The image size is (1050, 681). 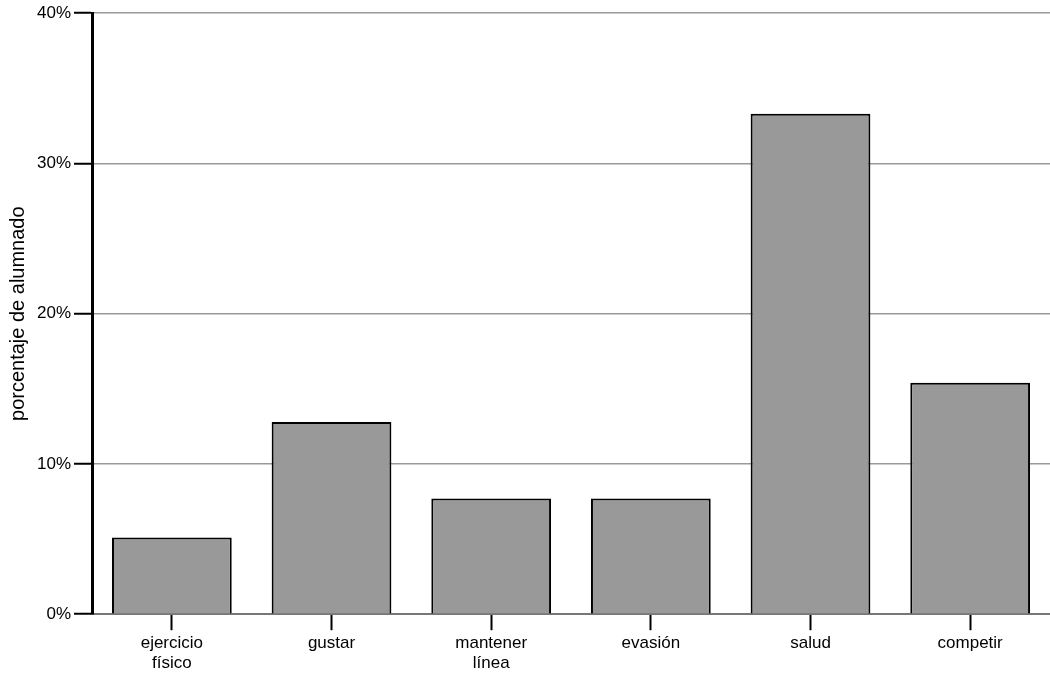 What do you see at coordinates (172, 653) in the screenshot?
I see `x-tick-label: ejercicio físico` at bounding box center [172, 653].